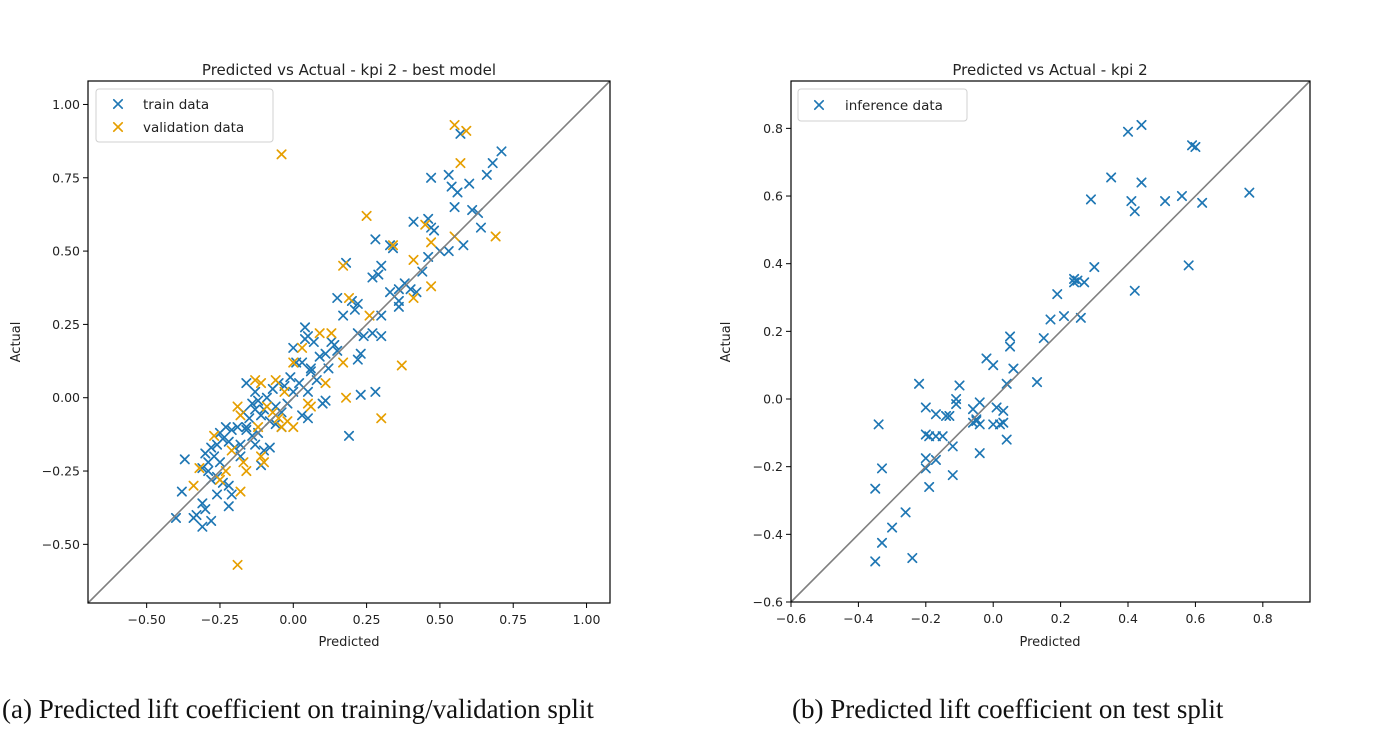 This screenshot has height=729, width=1382. I want to click on legend-marker-inference, so click(819, 105).